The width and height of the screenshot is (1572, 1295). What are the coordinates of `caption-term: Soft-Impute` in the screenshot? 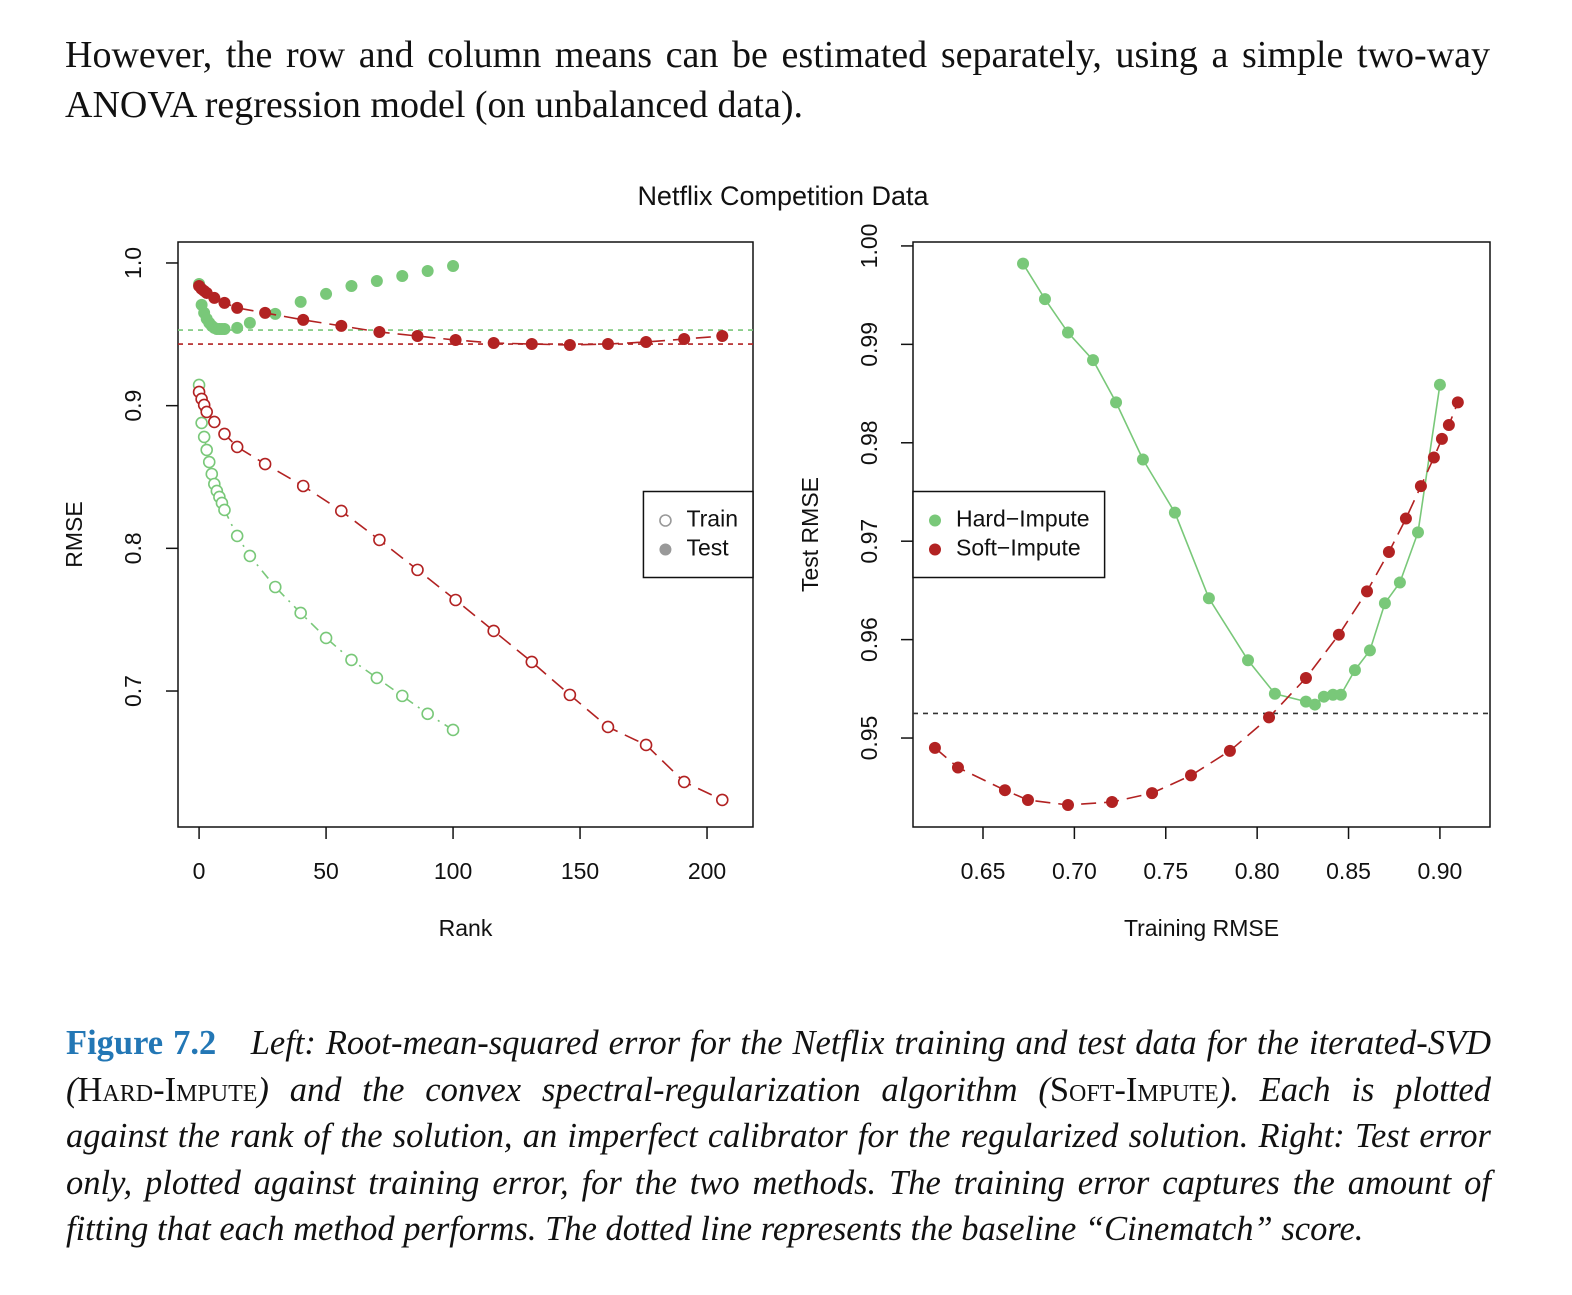 It's located at (1134, 1089).